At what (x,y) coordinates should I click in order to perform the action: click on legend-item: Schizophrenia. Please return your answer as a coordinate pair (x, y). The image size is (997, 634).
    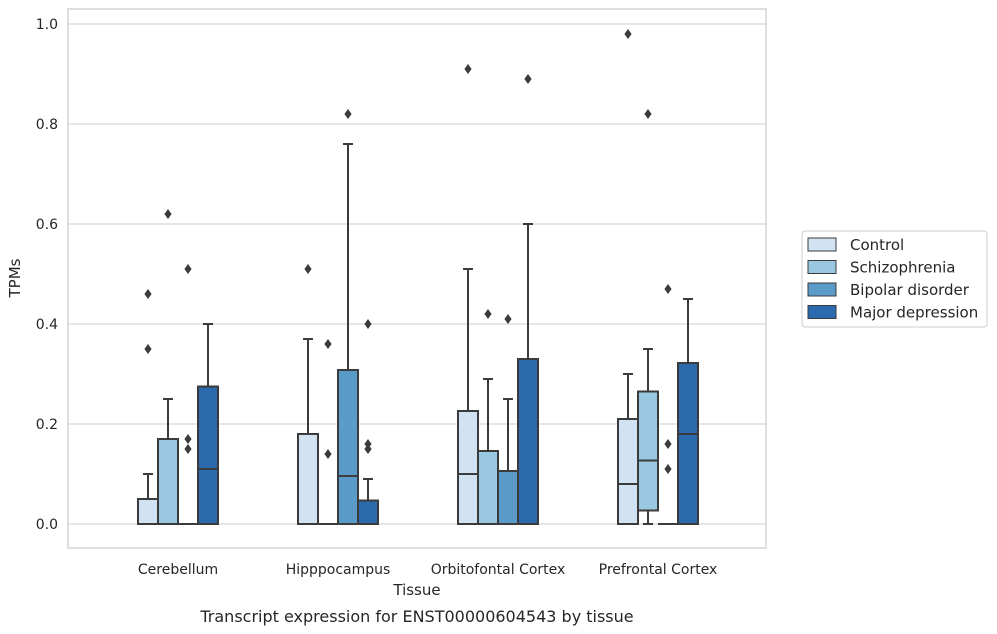
    Looking at the image, I should click on (881, 268).